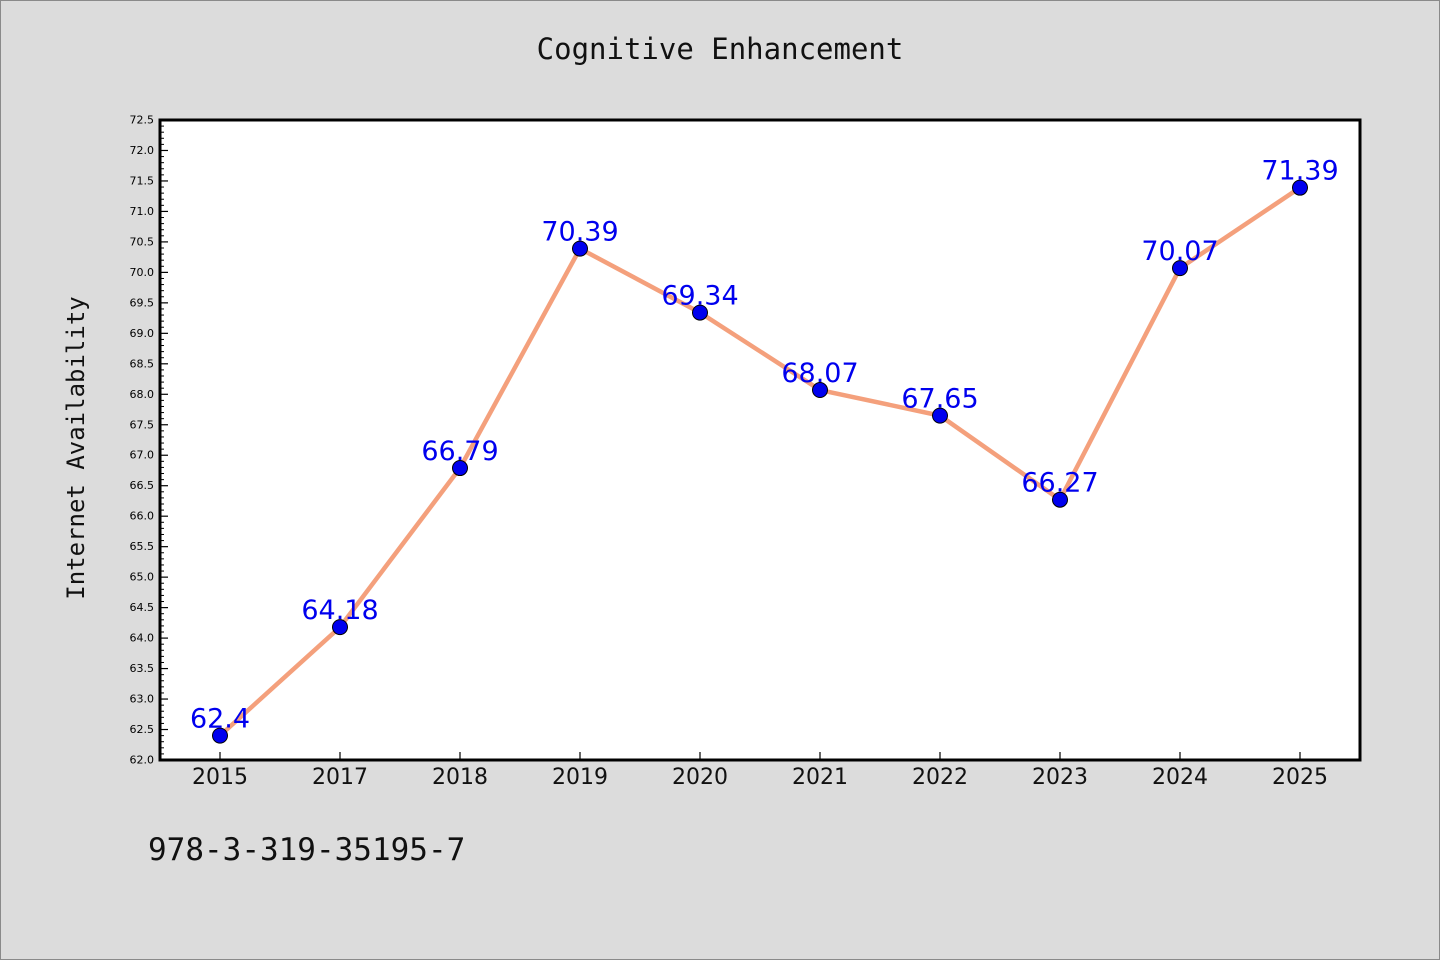 The image size is (1440, 960). What do you see at coordinates (220, 719) in the screenshot?
I see `data-label: 62.4` at bounding box center [220, 719].